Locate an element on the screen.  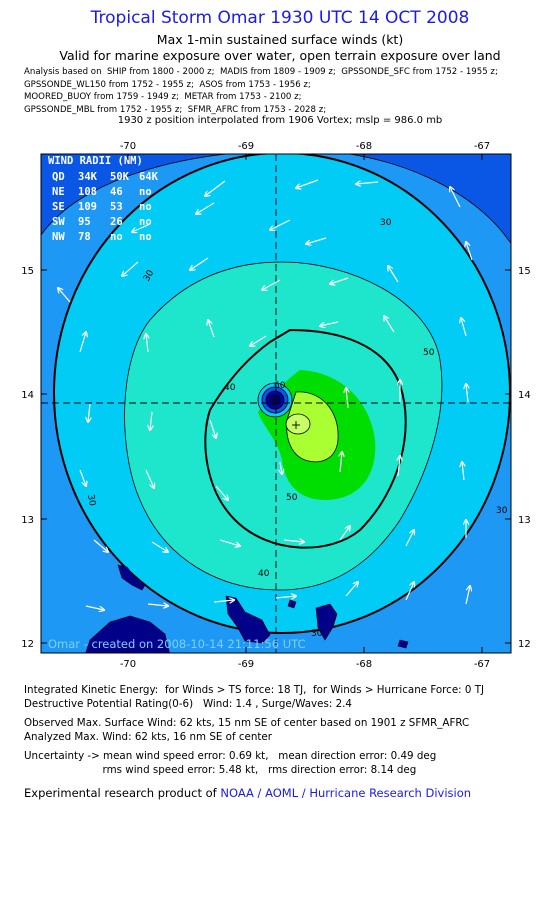
land-masses is located at coordinates (247, 608).